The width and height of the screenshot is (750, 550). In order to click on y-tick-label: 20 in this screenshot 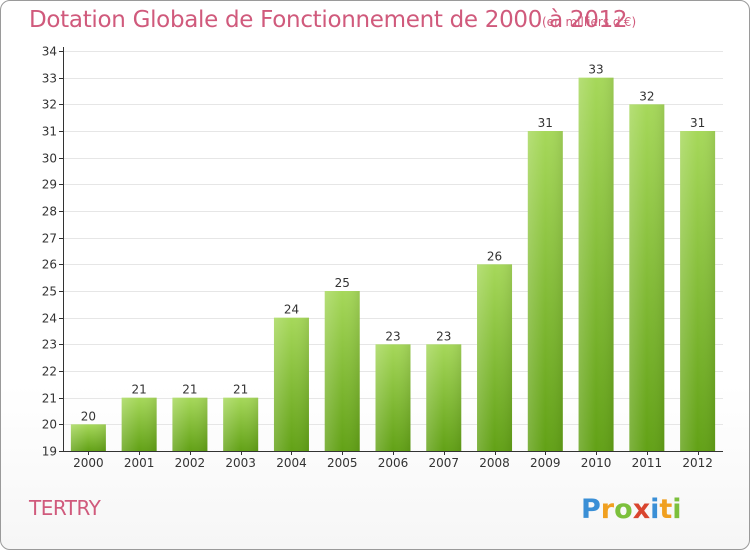, I will do `click(49, 425)`.